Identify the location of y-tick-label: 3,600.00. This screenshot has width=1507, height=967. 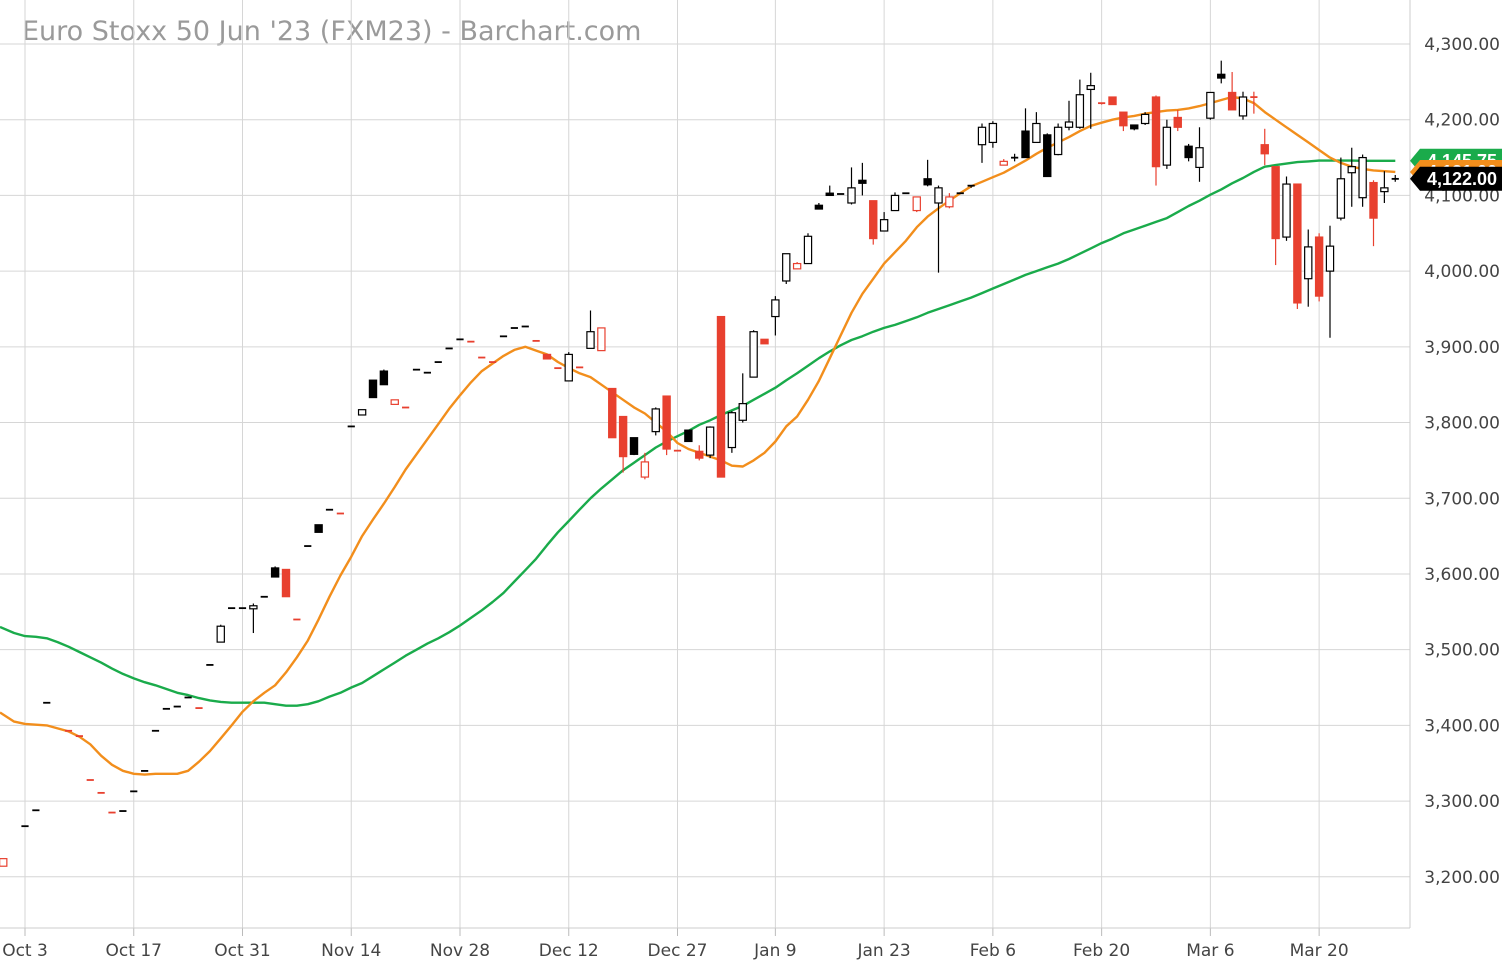
(1462, 575).